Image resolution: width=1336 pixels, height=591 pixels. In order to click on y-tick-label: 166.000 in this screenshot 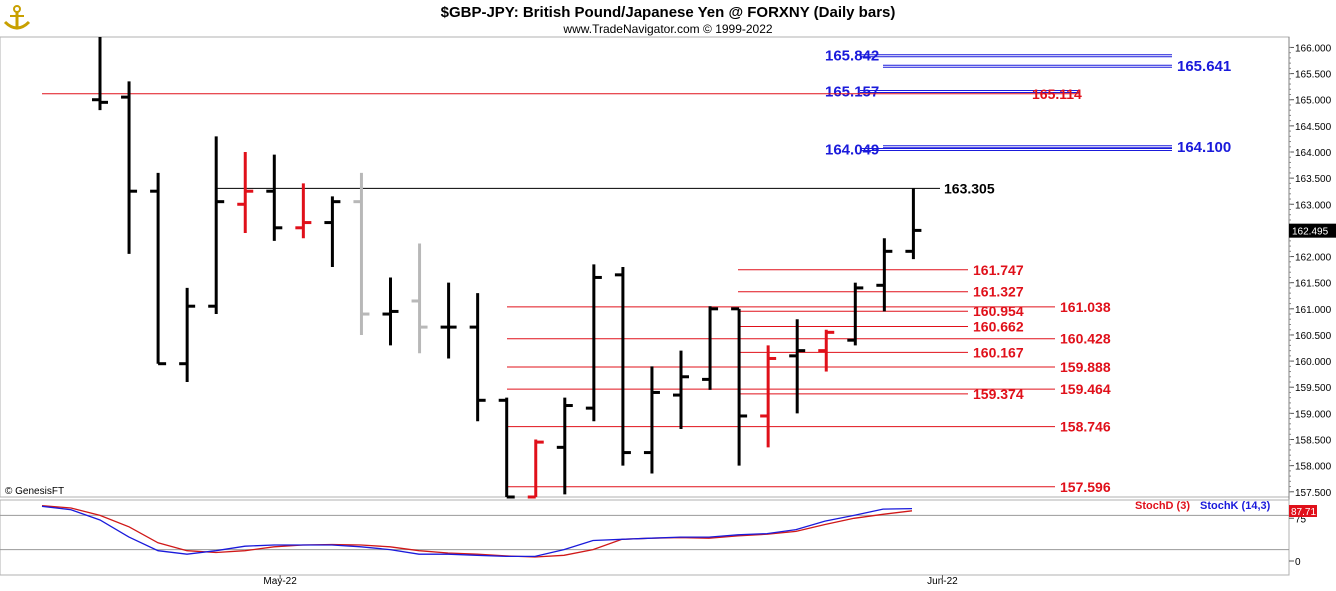, I will do `click(1313, 48)`.